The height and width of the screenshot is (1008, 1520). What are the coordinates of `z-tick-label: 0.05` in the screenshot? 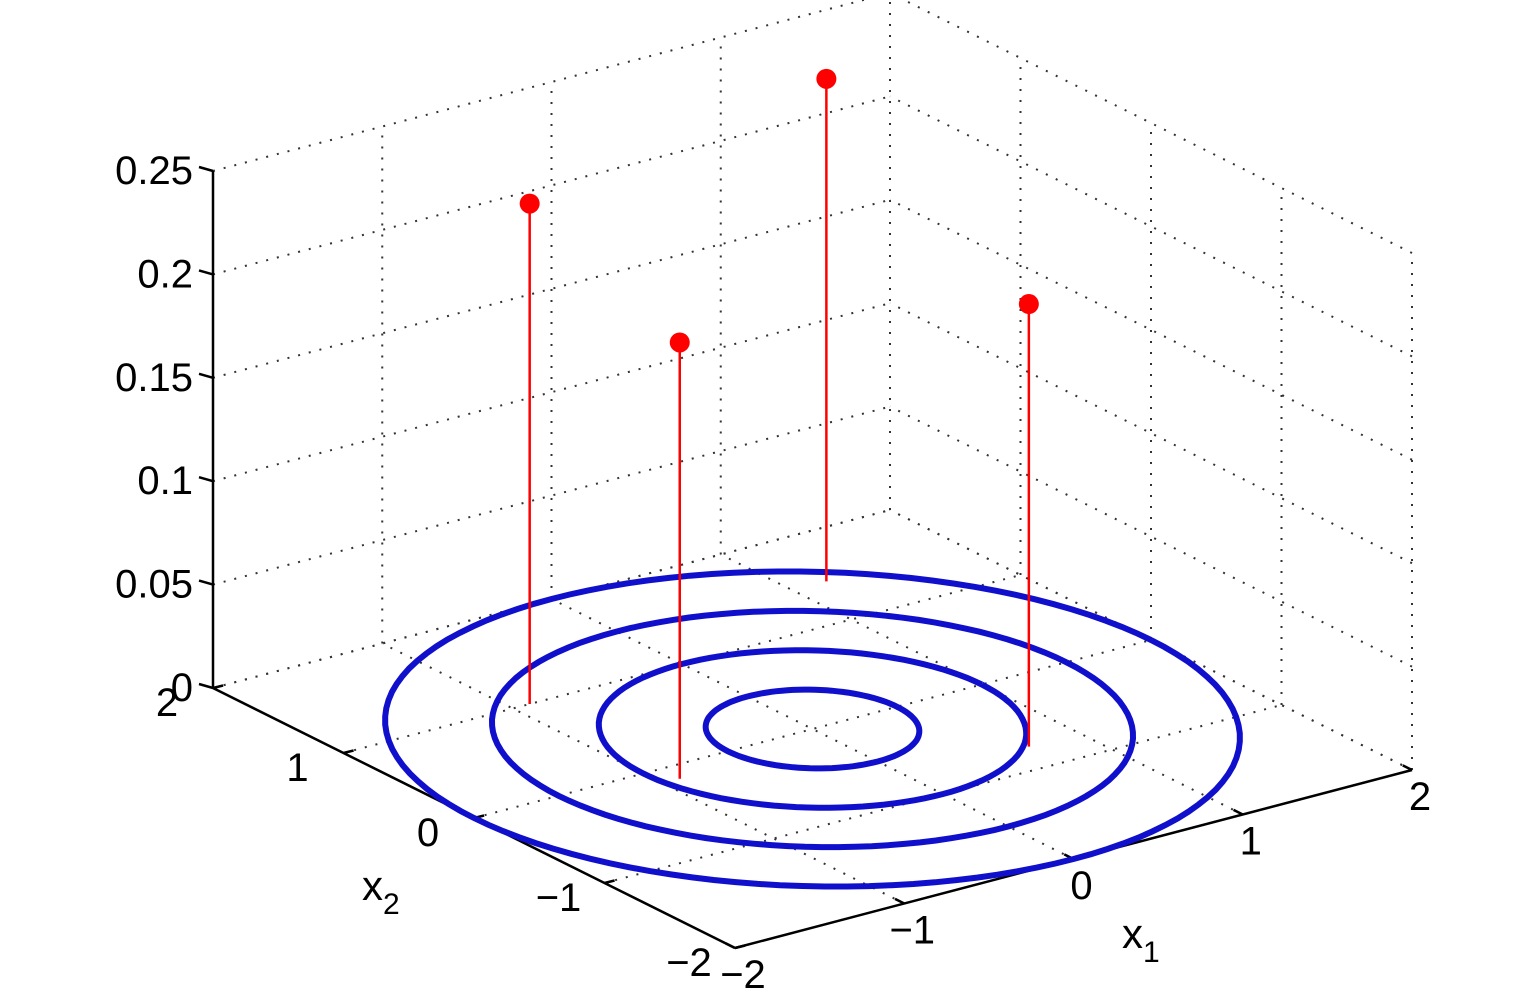 It's located at (154, 585).